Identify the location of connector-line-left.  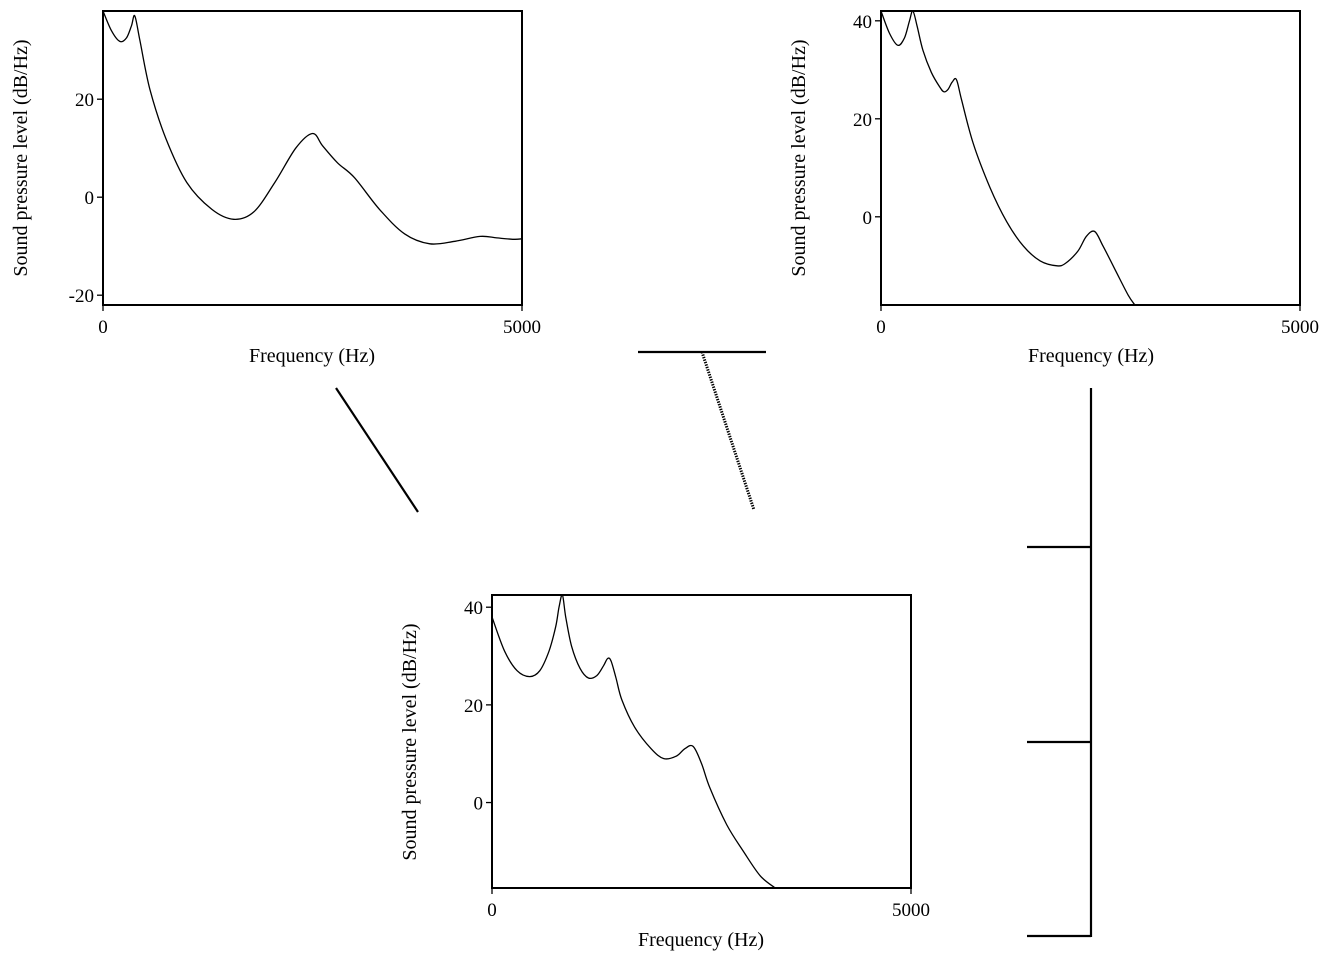
(377, 450).